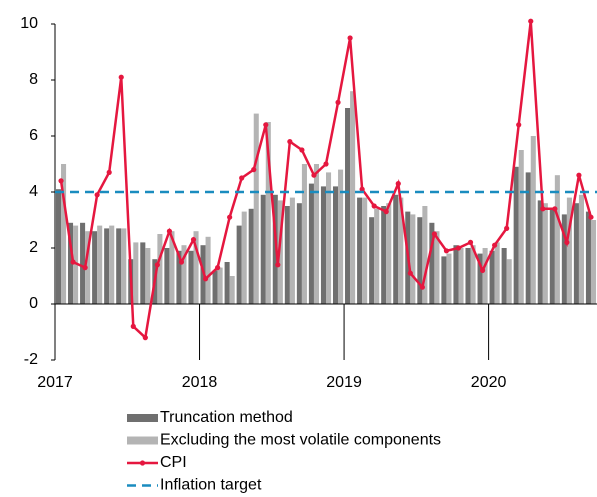 The height and width of the screenshot is (497, 597). I want to click on y-tick-label: 4, so click(33, 191).